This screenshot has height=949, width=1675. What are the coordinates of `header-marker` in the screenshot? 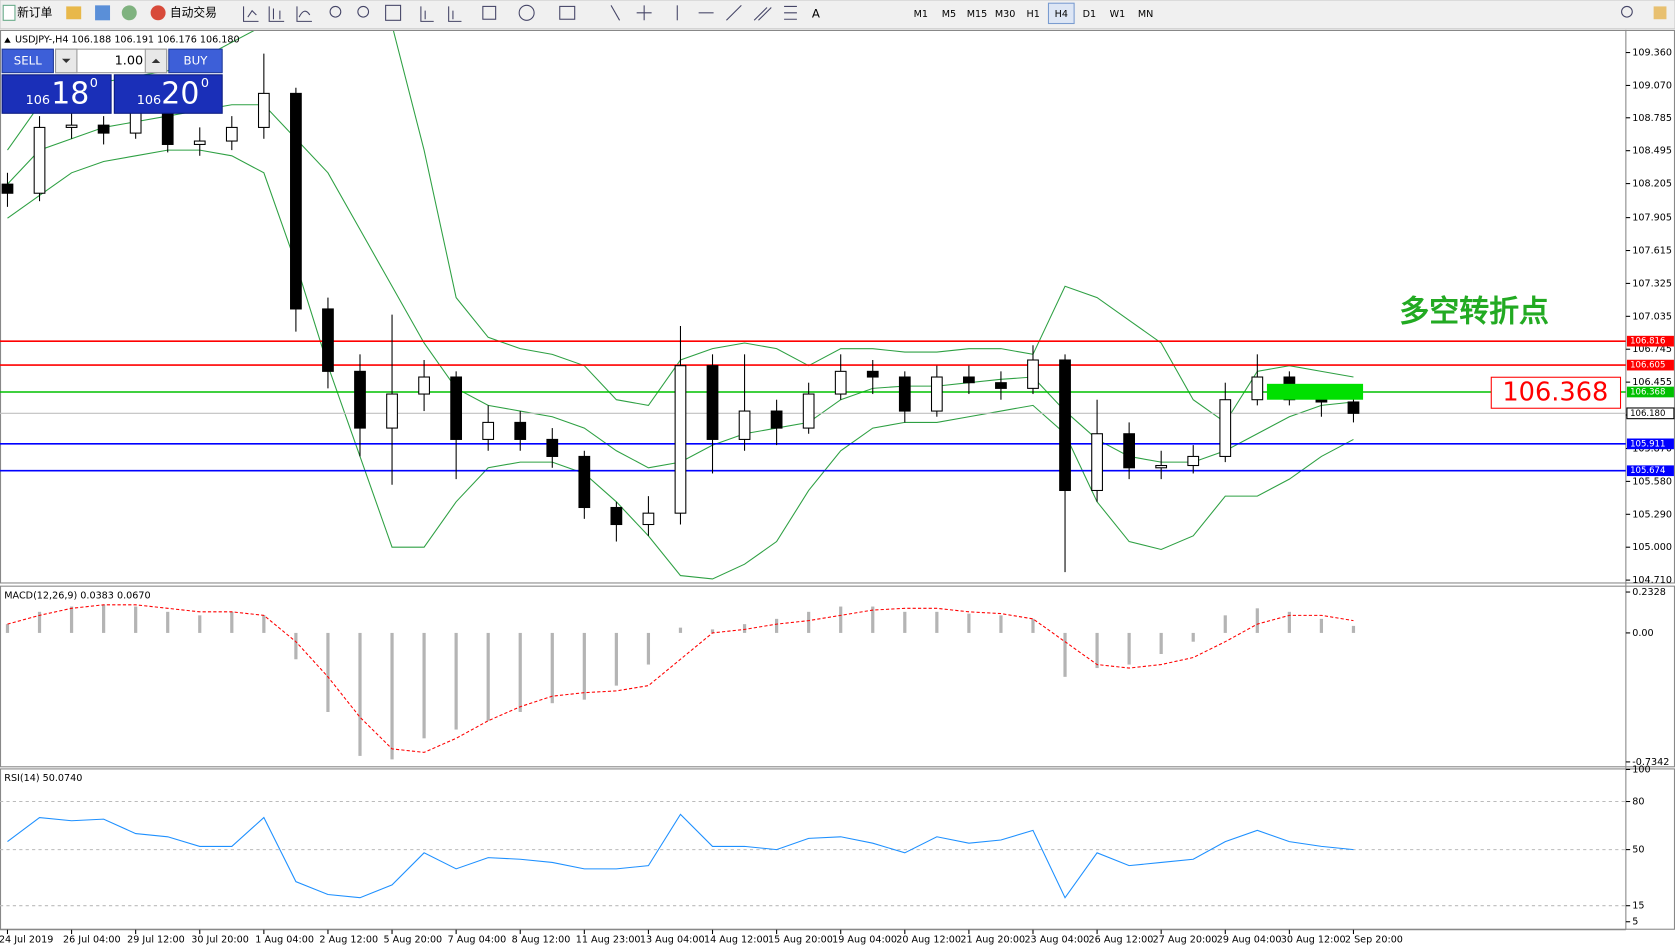 It's located at (7, 40).